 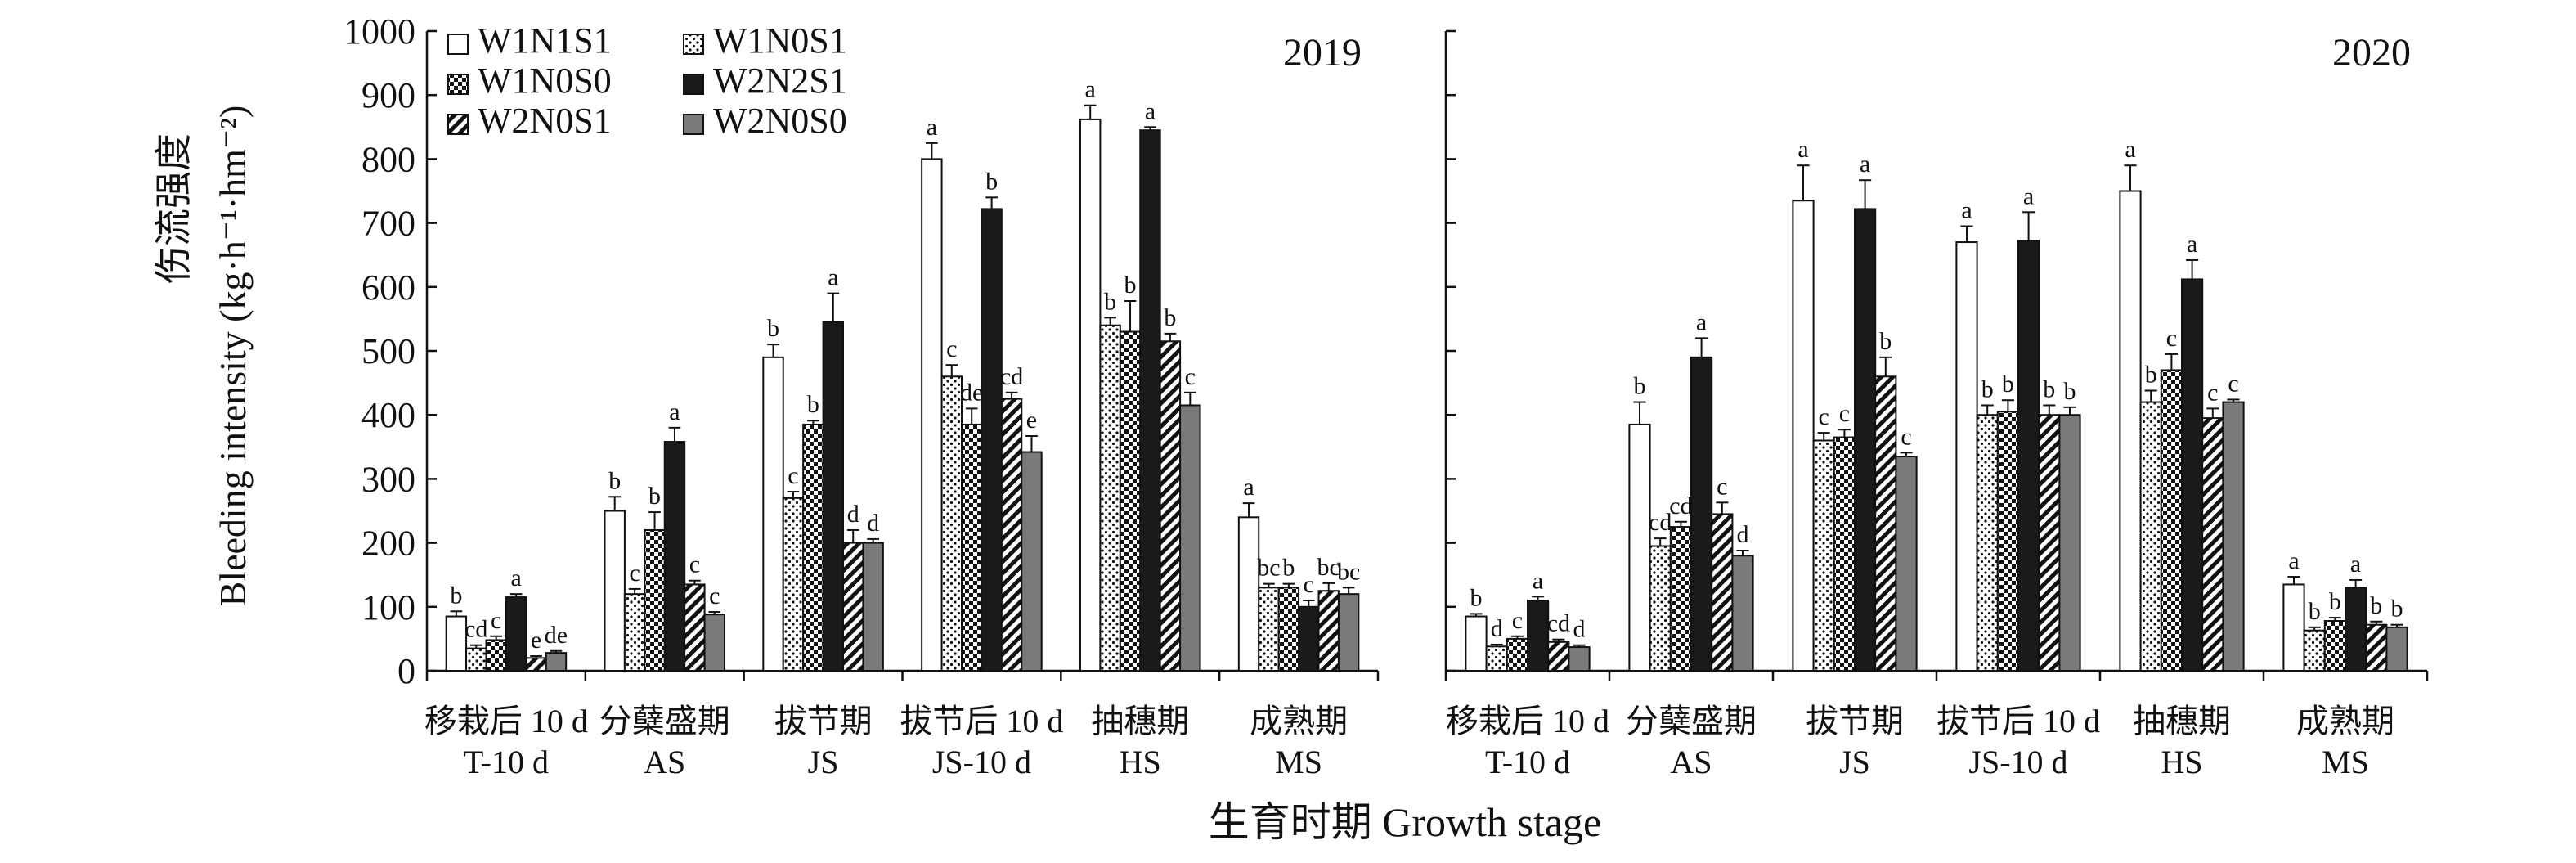 I want to click on x-tick-label-cn: 分蘖盛期, so click(x=1691, y=721).